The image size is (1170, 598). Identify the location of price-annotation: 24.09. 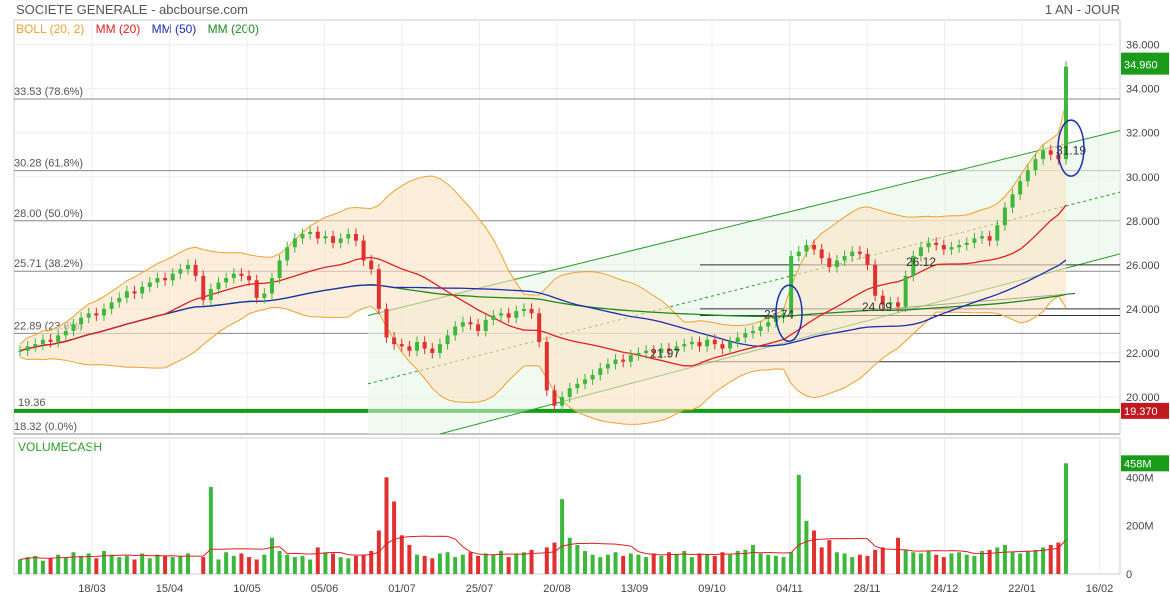
(877, 307).